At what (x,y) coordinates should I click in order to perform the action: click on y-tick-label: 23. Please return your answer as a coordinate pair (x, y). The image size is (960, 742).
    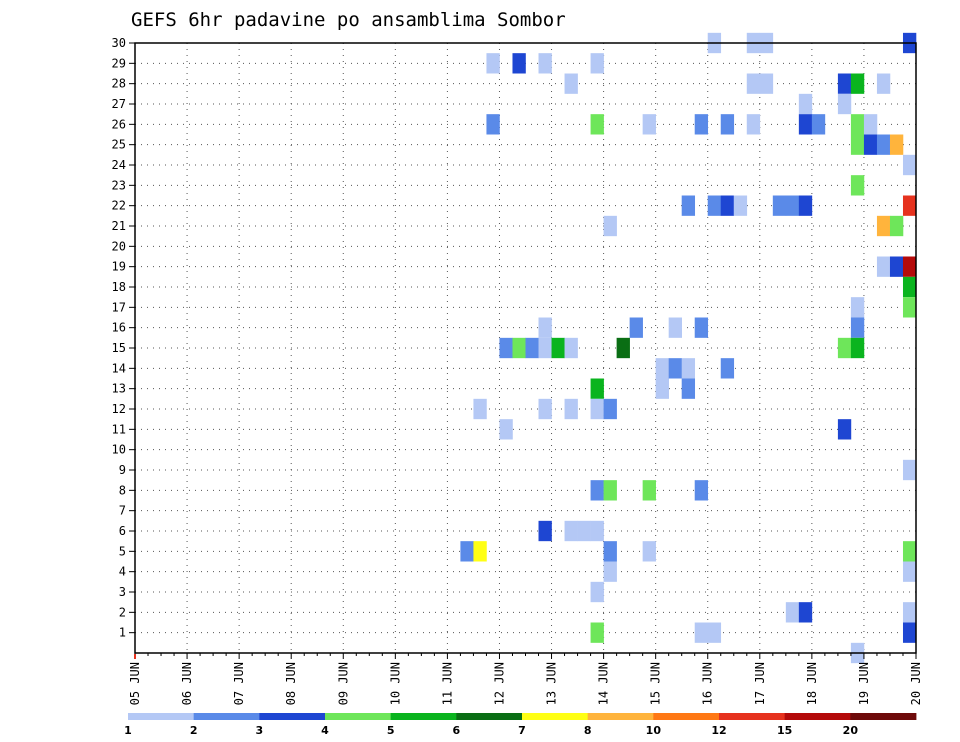
    Looking at the image, I should click on (119, 185).